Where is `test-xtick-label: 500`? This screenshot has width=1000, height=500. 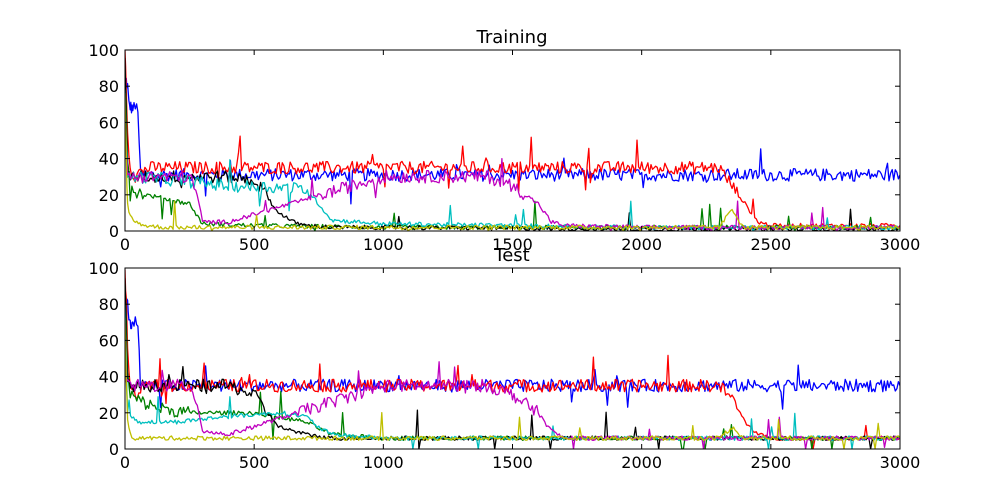 test-xtick-label: 500 is located at coordinates (254, 462).